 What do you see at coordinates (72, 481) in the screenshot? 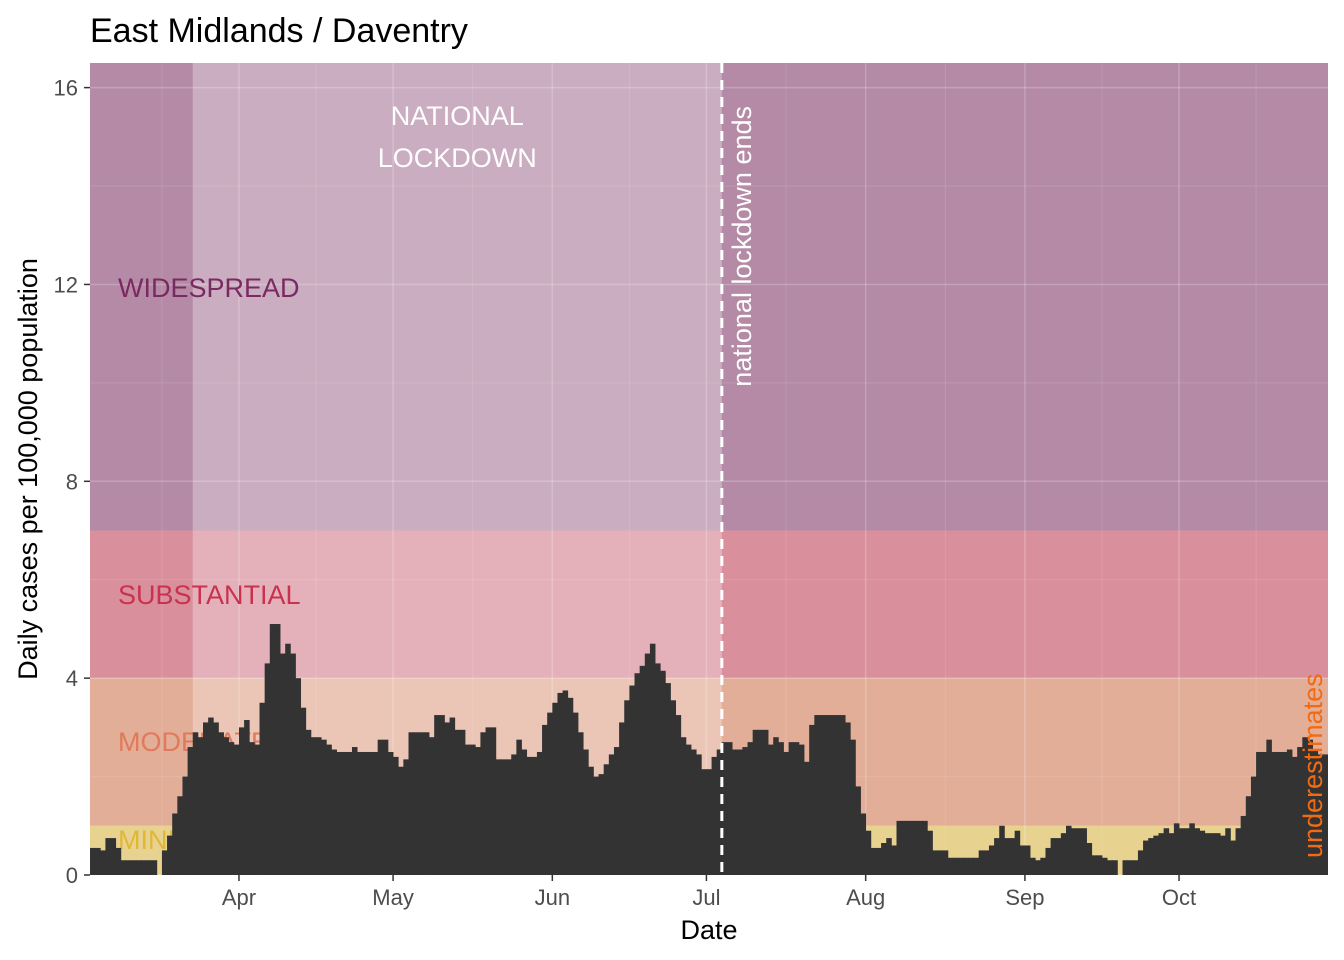
I see `y-tick-label: 8` at bounding box center [72, 481].